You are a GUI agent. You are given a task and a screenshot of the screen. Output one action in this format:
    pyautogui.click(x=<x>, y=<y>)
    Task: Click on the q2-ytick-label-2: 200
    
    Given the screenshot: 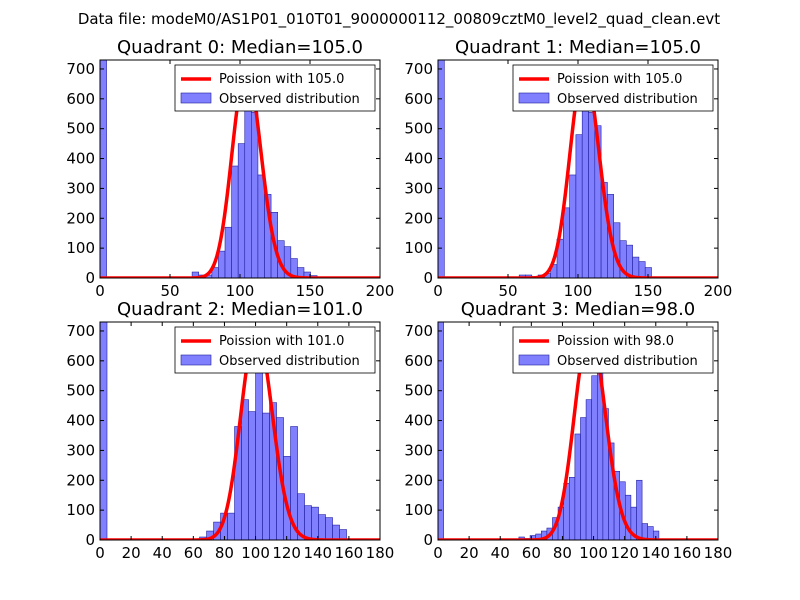 What is the action you would take?
    pyautogui.click(x=80, y=480)
    